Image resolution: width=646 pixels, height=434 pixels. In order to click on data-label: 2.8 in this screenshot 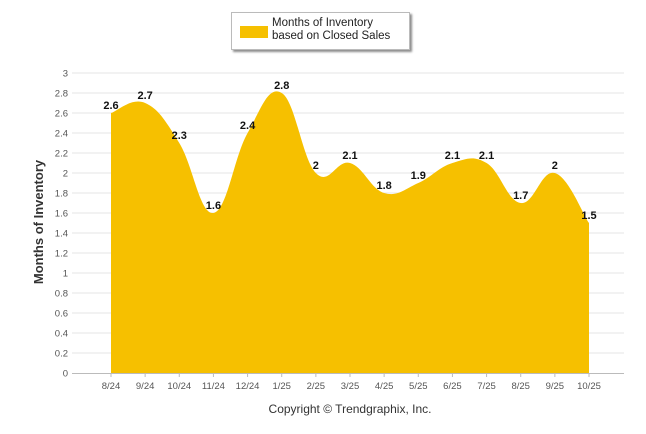, I will do `click(281, 86)`.